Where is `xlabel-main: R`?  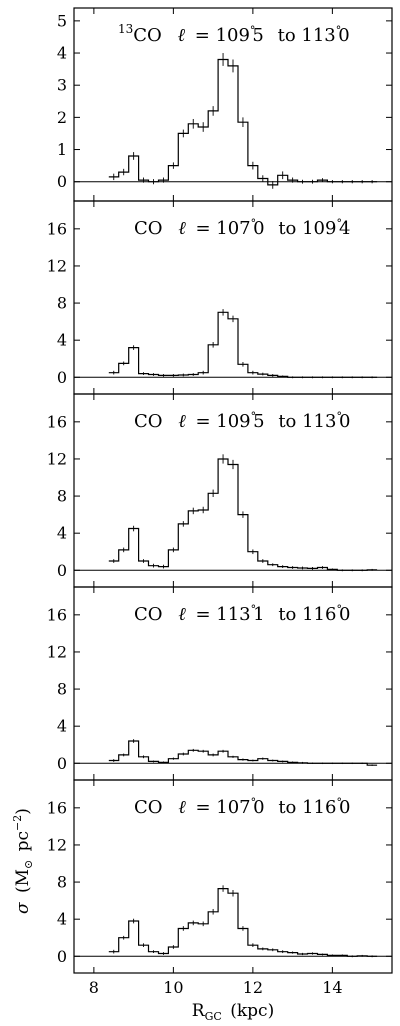
xlabel-main: R is located at coordinates (199, 1011).